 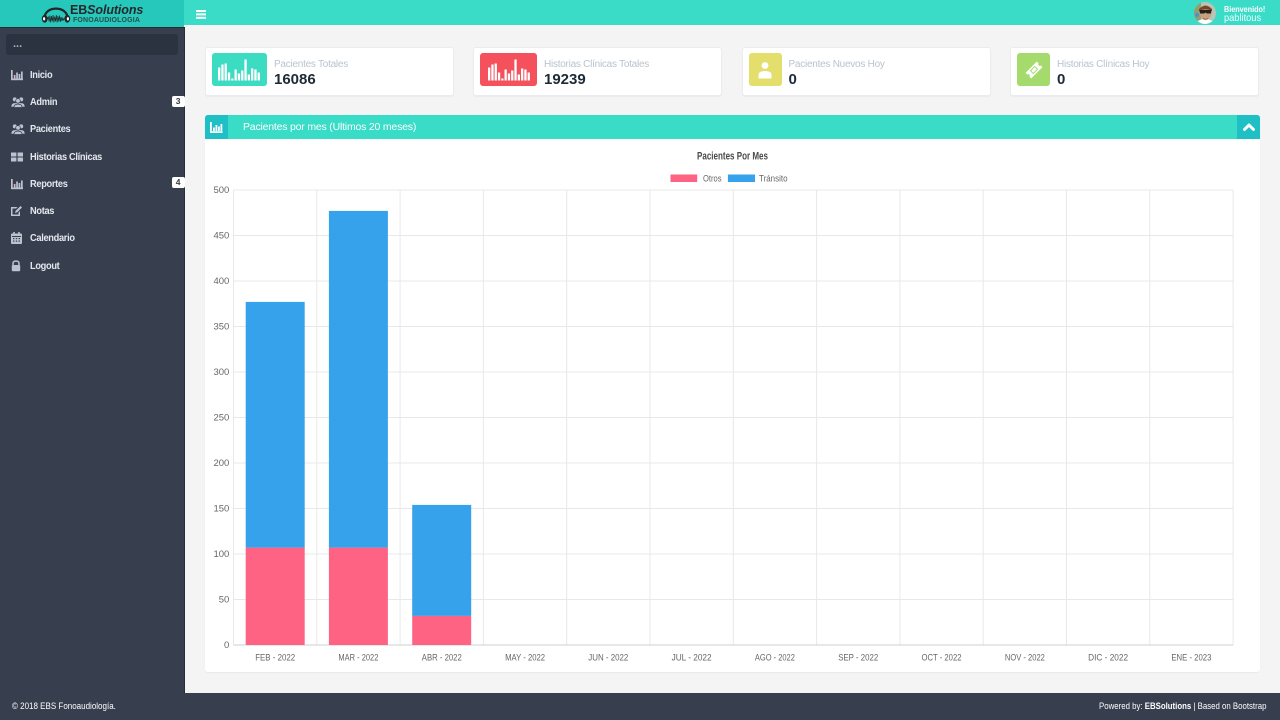 What do you see at coordinates (221, 554) in the screenshot?
I see `svg-text: 100` at bounding box center [221, 554].